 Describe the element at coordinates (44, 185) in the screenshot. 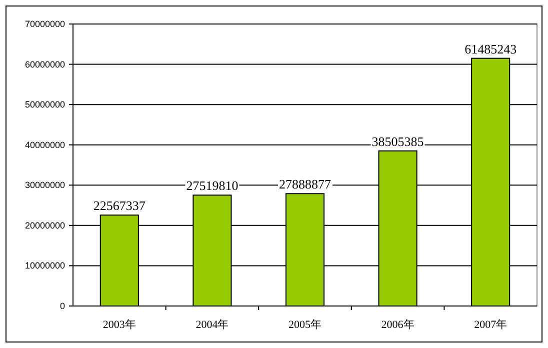

I see `y-tick-label: 30000000` at that location.